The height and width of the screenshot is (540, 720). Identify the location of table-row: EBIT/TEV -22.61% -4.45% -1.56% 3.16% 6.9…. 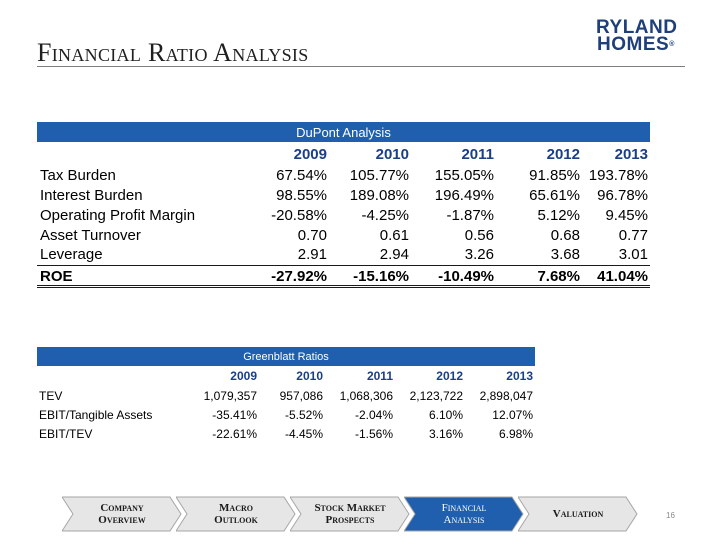
(286, 433).